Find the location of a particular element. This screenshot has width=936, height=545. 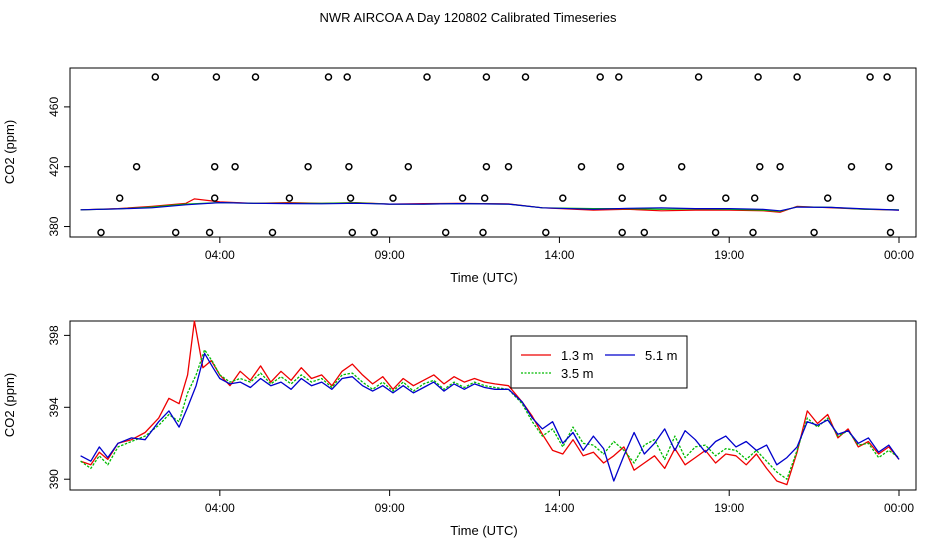

top-y-tick-label: 420 is located at coordinates (54, 166).